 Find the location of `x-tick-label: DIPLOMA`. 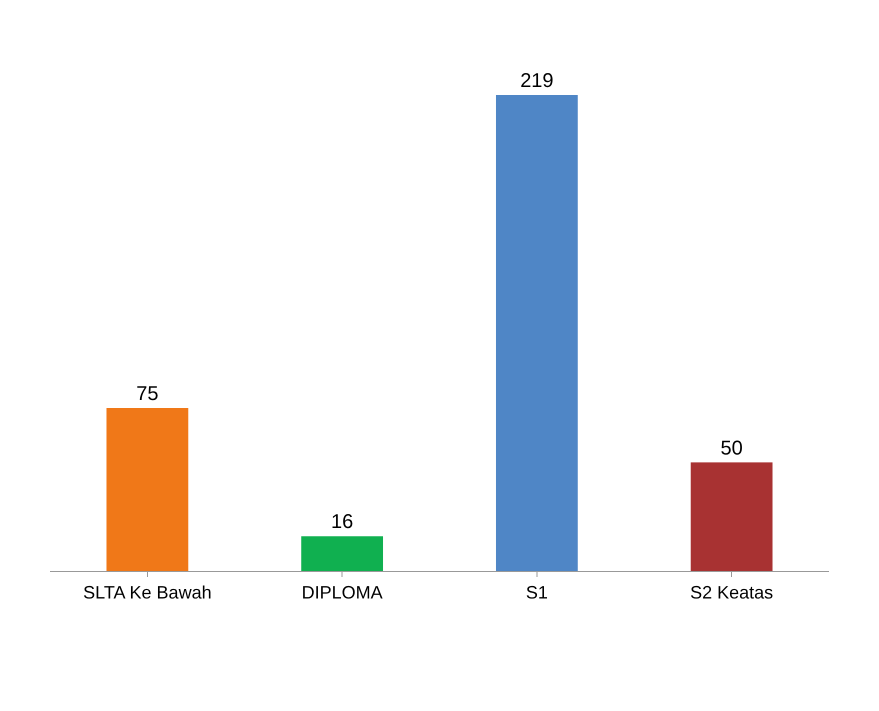

x-tick-label: DIPLOMA is located at coordinates (342, 592).